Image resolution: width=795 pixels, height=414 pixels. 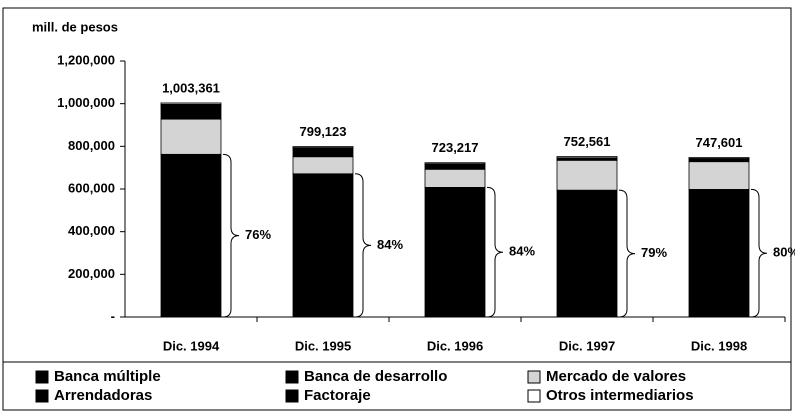 What do you see at coordinates (455, 147) in the screenshot?
I see `total-label: 723,217` at bounding box center [455, 147].